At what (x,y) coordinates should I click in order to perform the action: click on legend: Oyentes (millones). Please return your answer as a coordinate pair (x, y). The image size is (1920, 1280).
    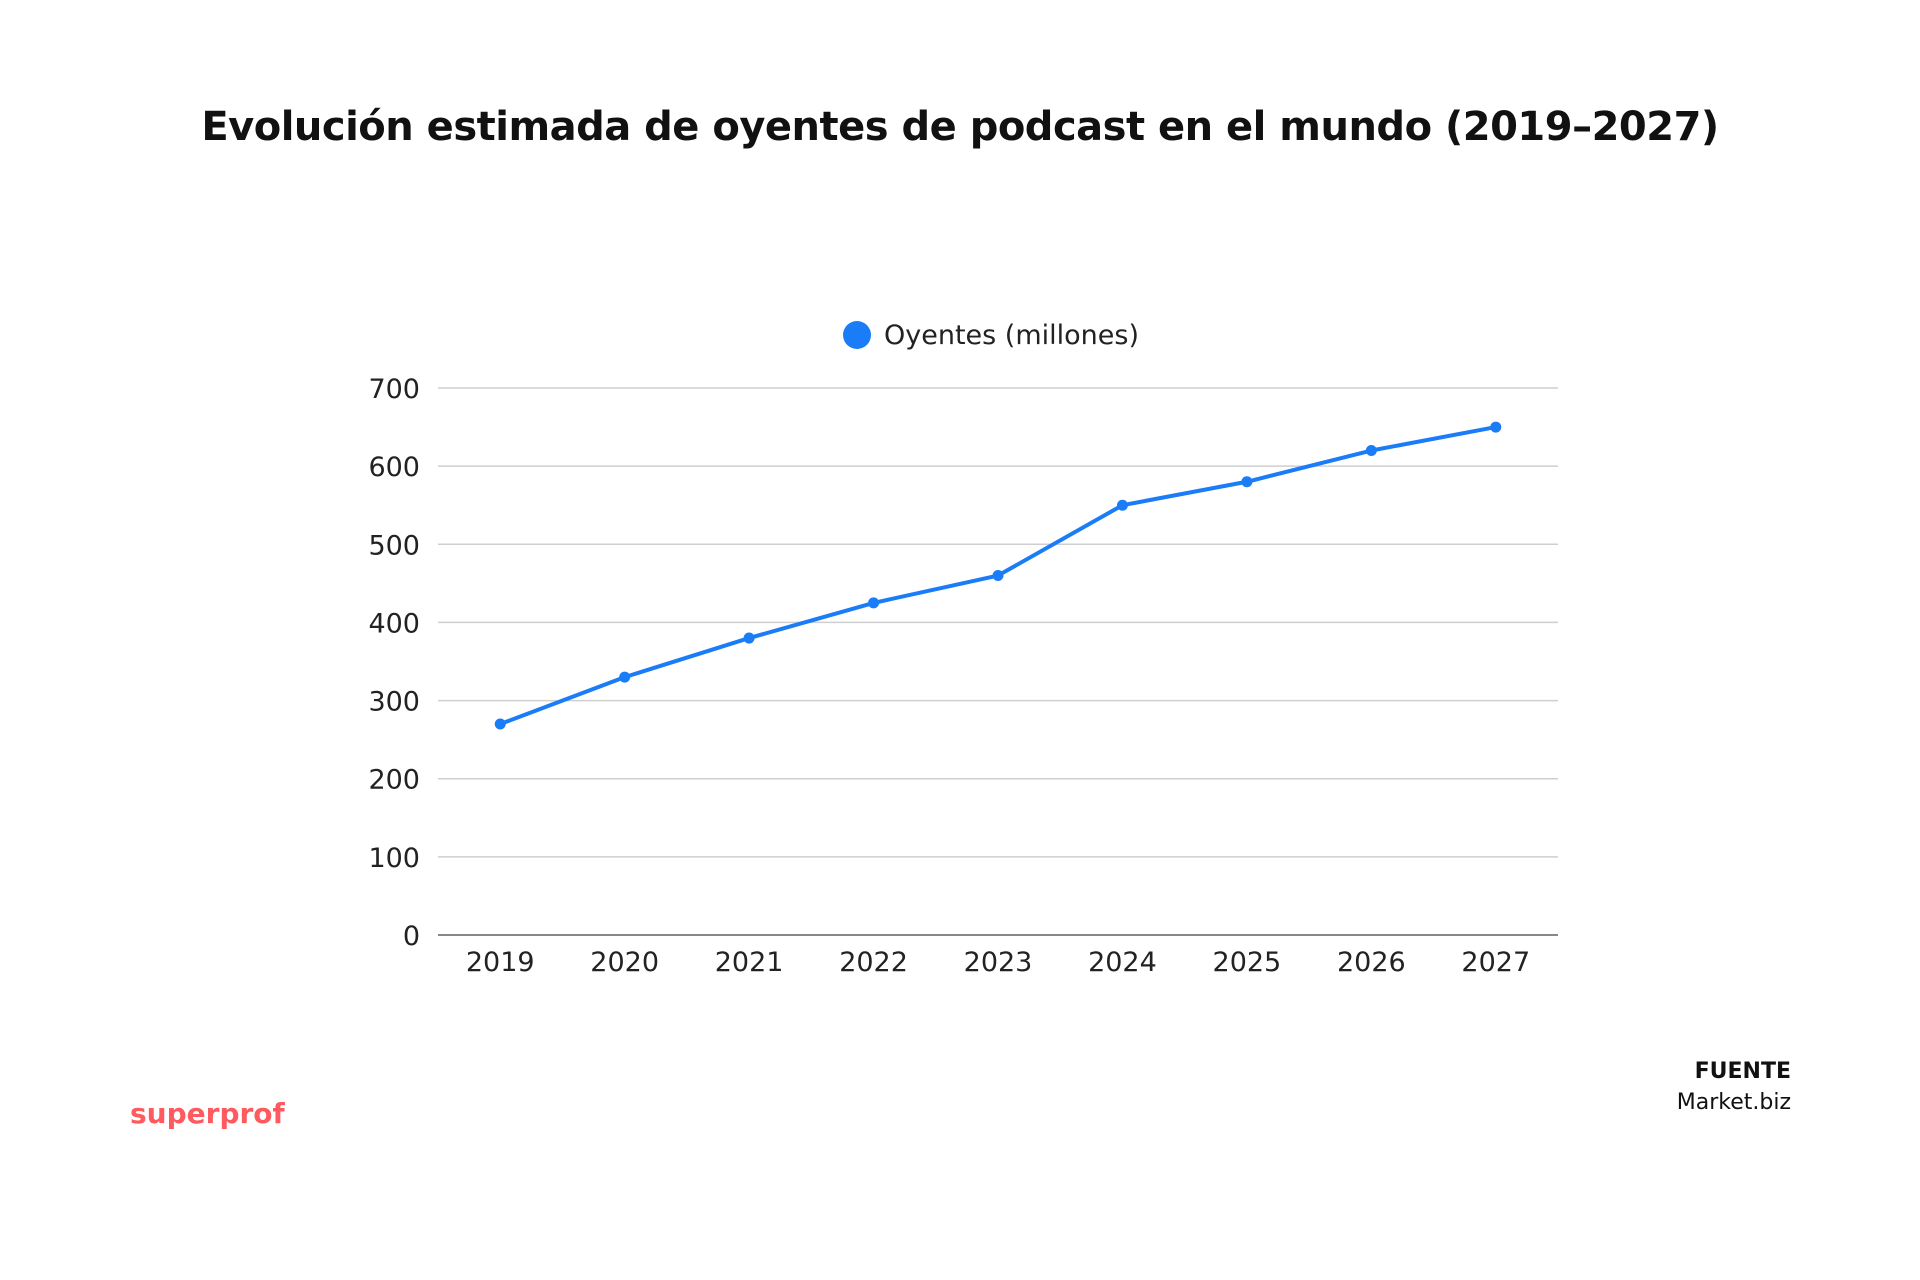
    Looking at the image, I should click on (991, 335).